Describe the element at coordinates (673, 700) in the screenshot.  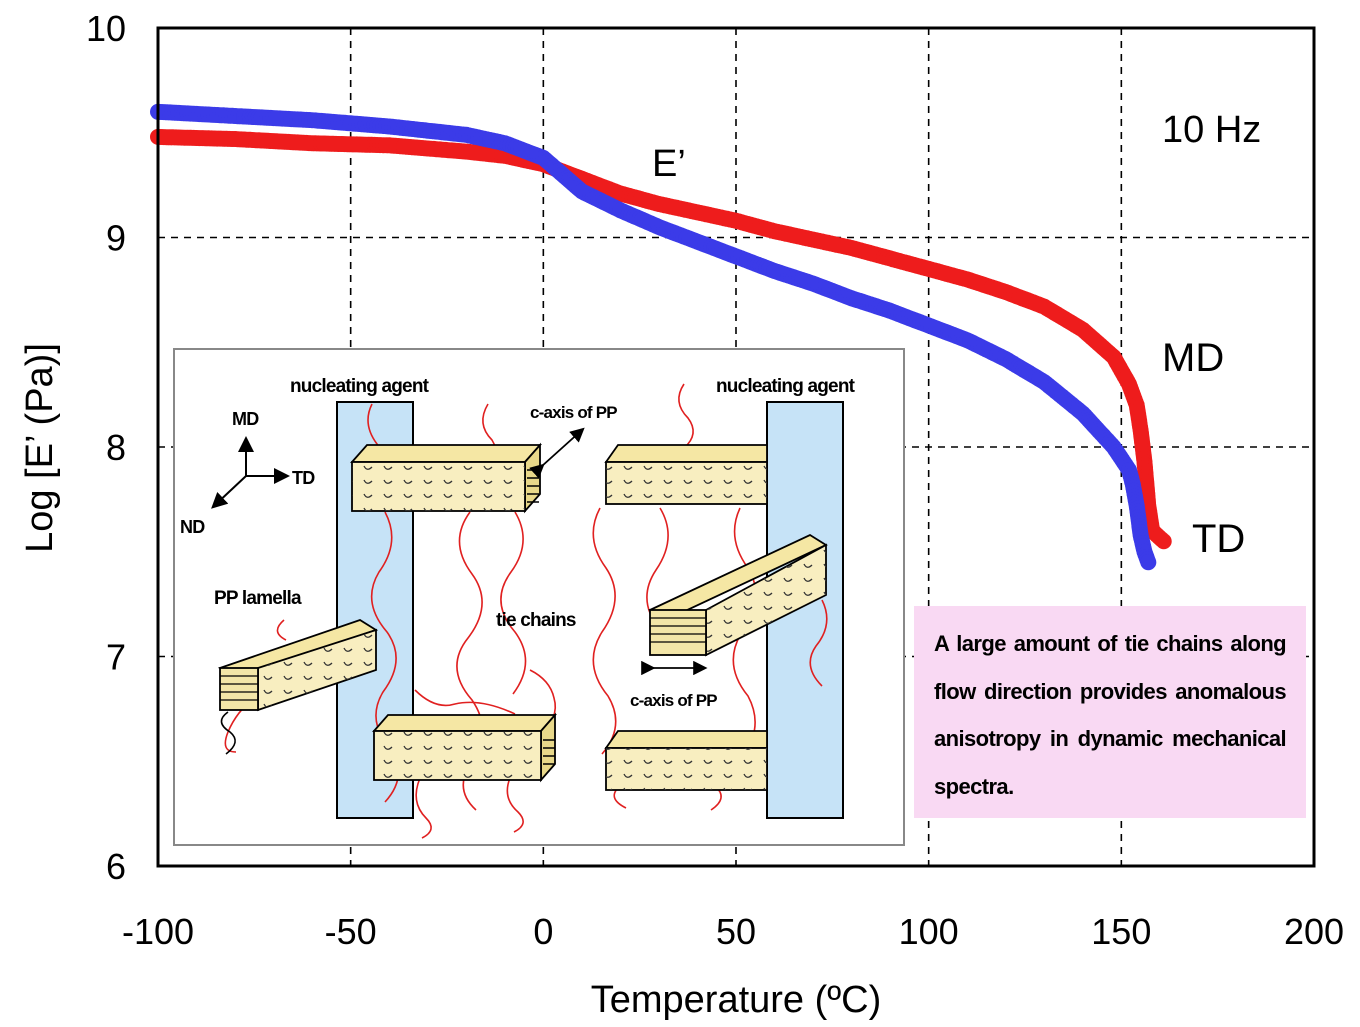
I see `c-axis-bottom-label: c-axis of PP` at that location.